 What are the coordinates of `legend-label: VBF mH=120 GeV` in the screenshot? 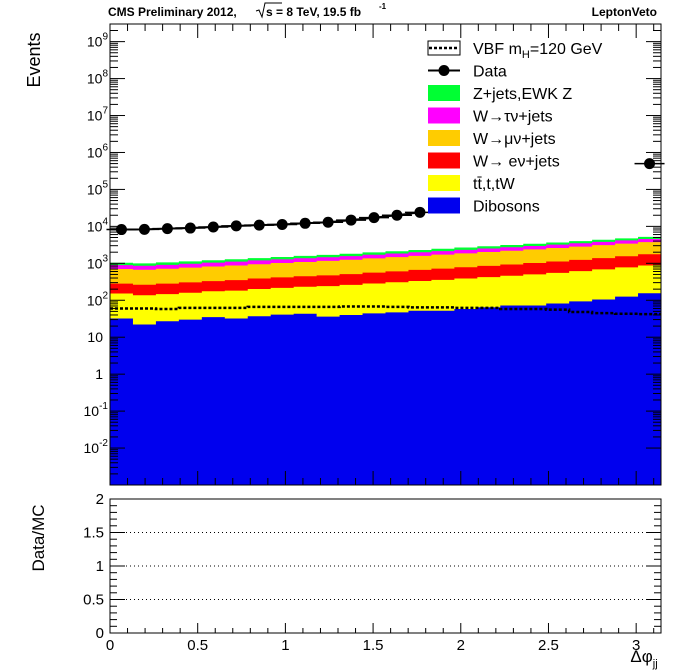 It's located at (538, 51).